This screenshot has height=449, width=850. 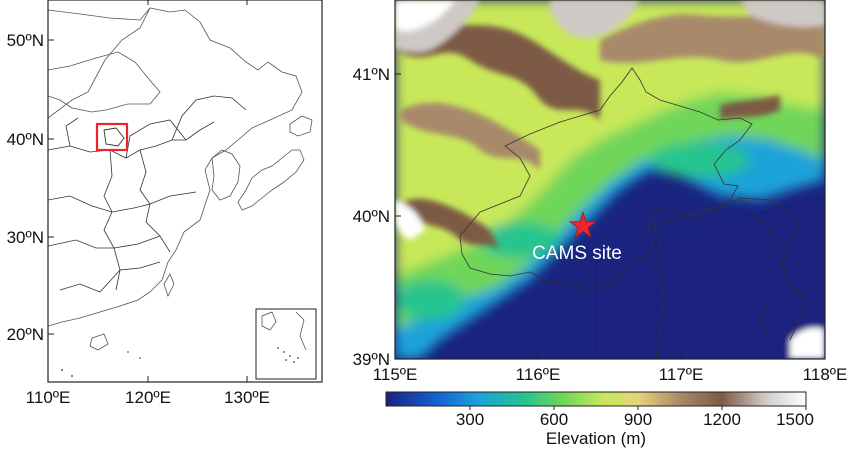 I want to click on elevation-bottom-ticks, so click(x=610, y=356).